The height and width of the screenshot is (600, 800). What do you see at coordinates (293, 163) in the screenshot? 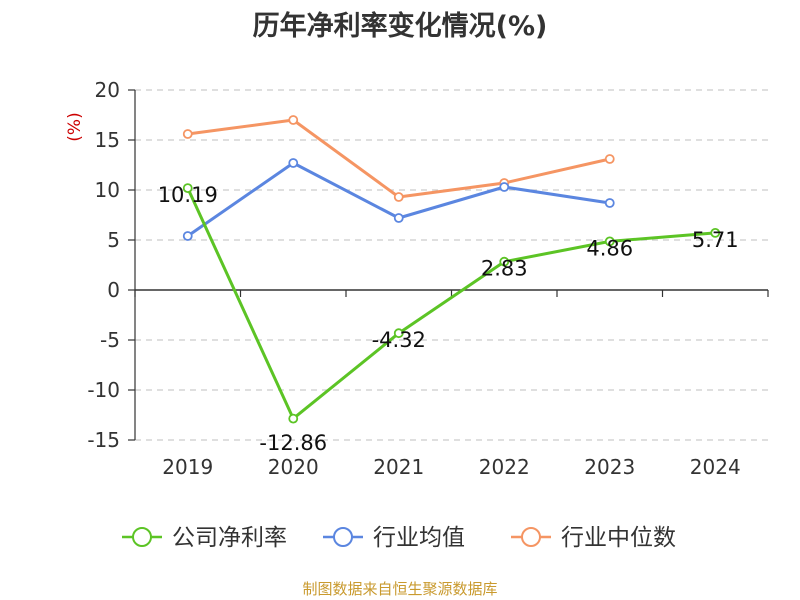
I see `data-point-1-2020` at bounding box center [293, 163].